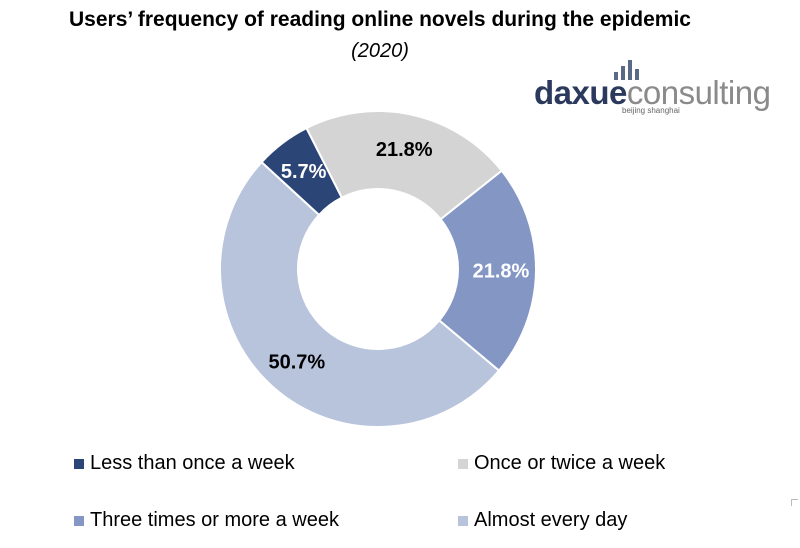 The image size is (800, 548). What do you see at coordinates (651, 110) in the screenshot?
I see `logo-subtitle: beijing shanghai` at bounding box center [651, 110].